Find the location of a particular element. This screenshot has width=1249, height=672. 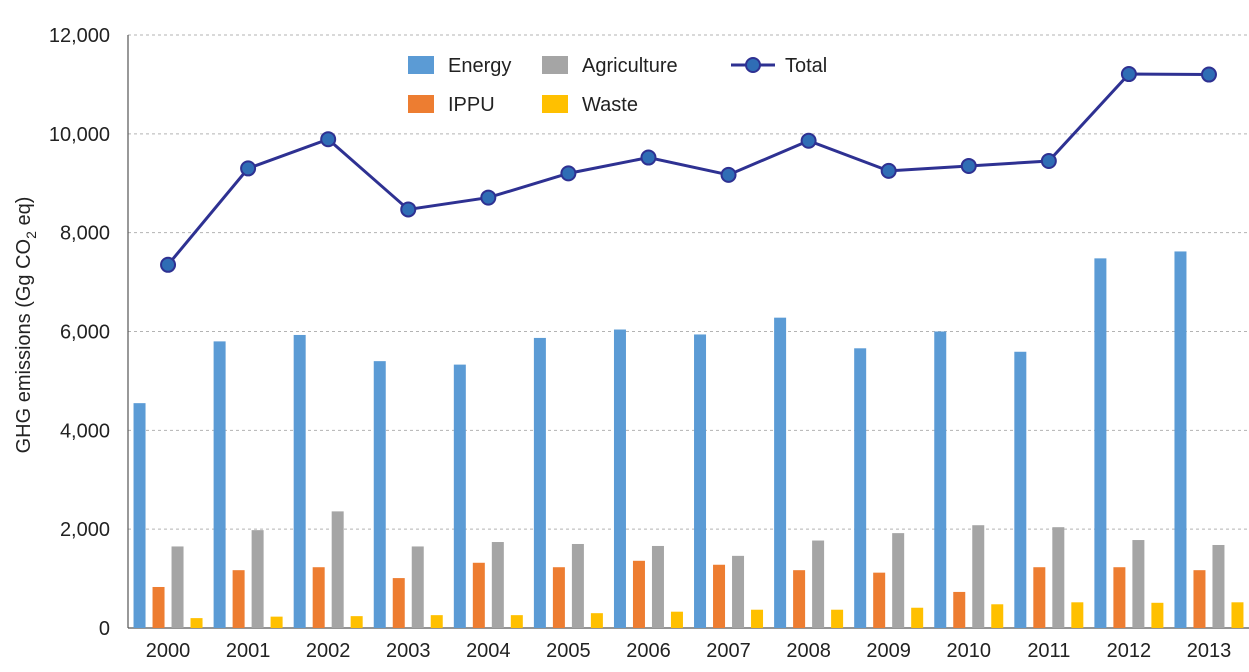

bar-agriculture-2001 is located at coordinates (257, 579).